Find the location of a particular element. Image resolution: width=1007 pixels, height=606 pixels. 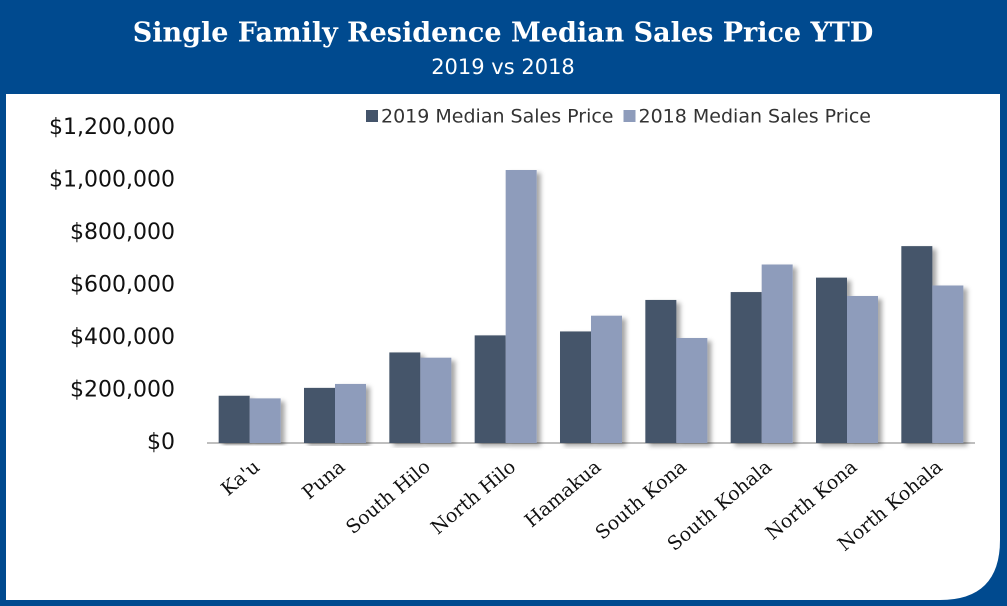

y-tick-label: $800,000 is located at coordinates (122, 232).